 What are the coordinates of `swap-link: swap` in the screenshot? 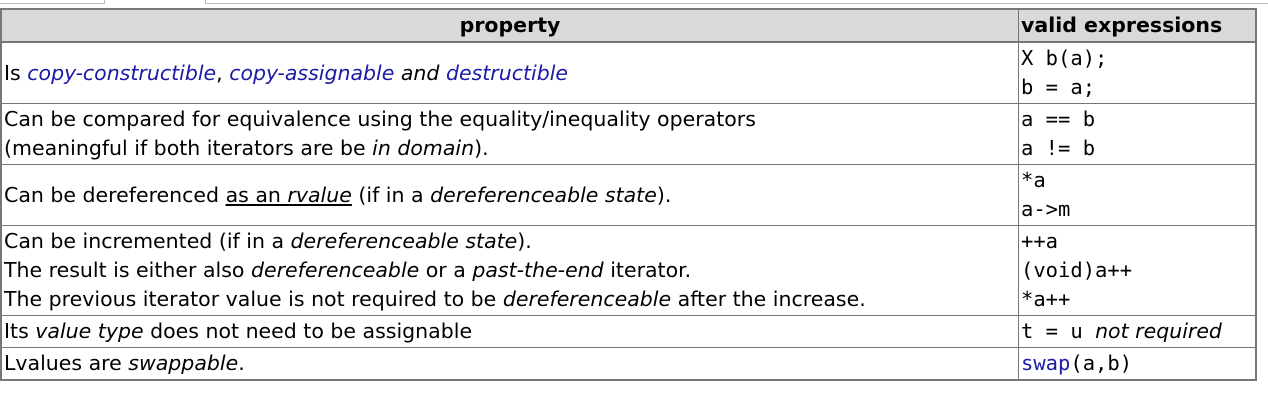 It's located at (1046, 363).